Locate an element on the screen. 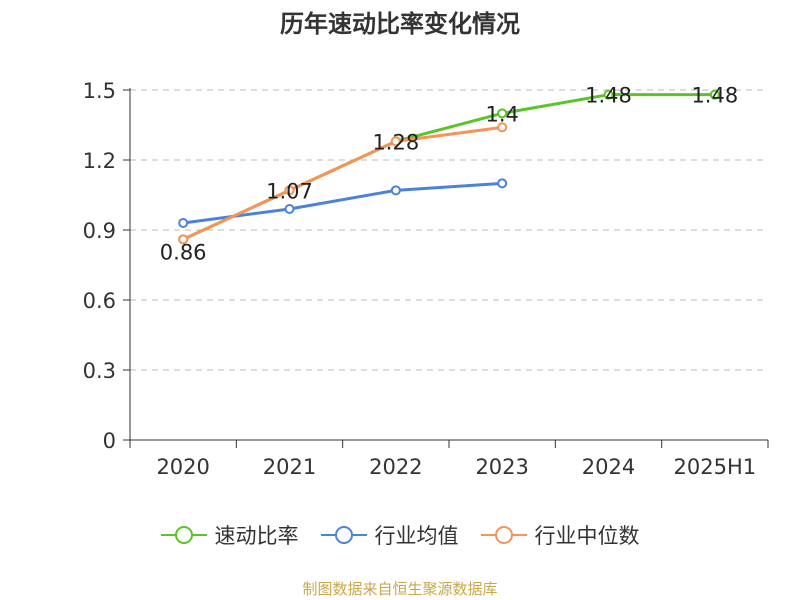  data-label: 1.07 is located at coordinates (289, 191).